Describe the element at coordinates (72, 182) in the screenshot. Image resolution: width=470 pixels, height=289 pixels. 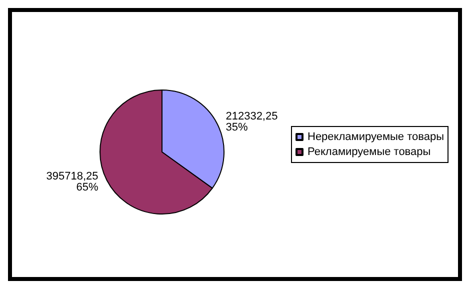
I see `data-label: 395718,25 65%` at that location.